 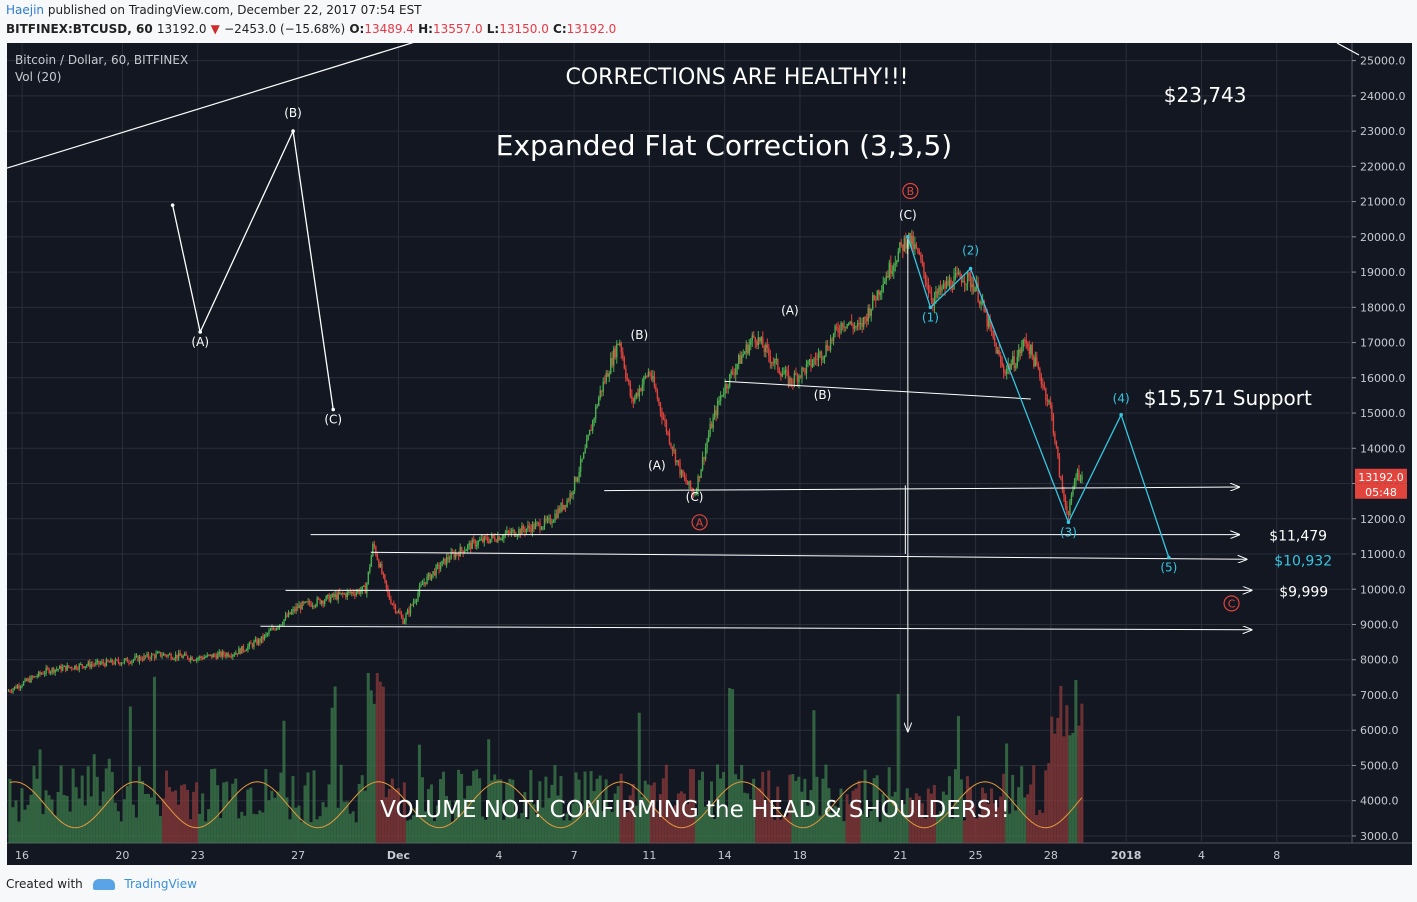 What do you see at coordinates (160, 884) in the screenshot?
I see `tradingview-link: TradingView` at bounding box center [160, 884].